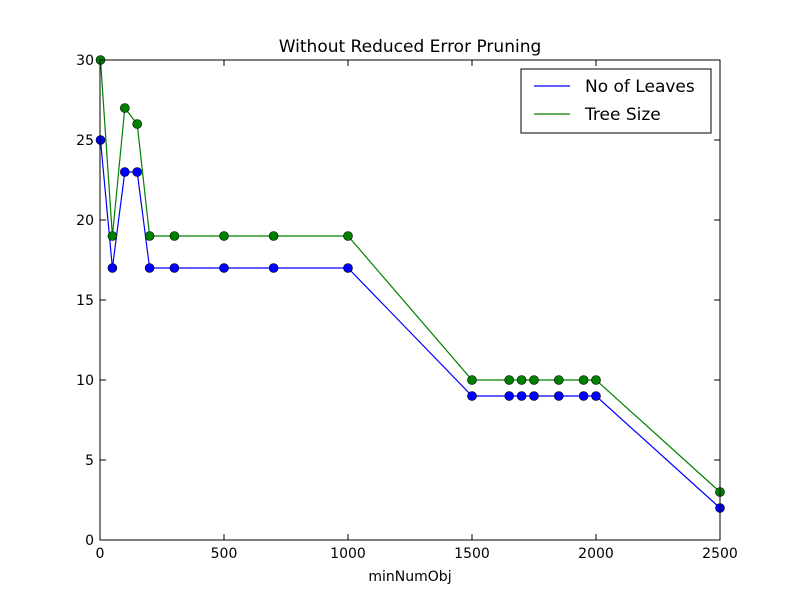 The width and height of the screenshot is (800, 600). What do you see at coordinates (410, 47) in the screenshot?
I see `chart-title: Without Reduced Error Pruning` at bounding box center [410, 47].